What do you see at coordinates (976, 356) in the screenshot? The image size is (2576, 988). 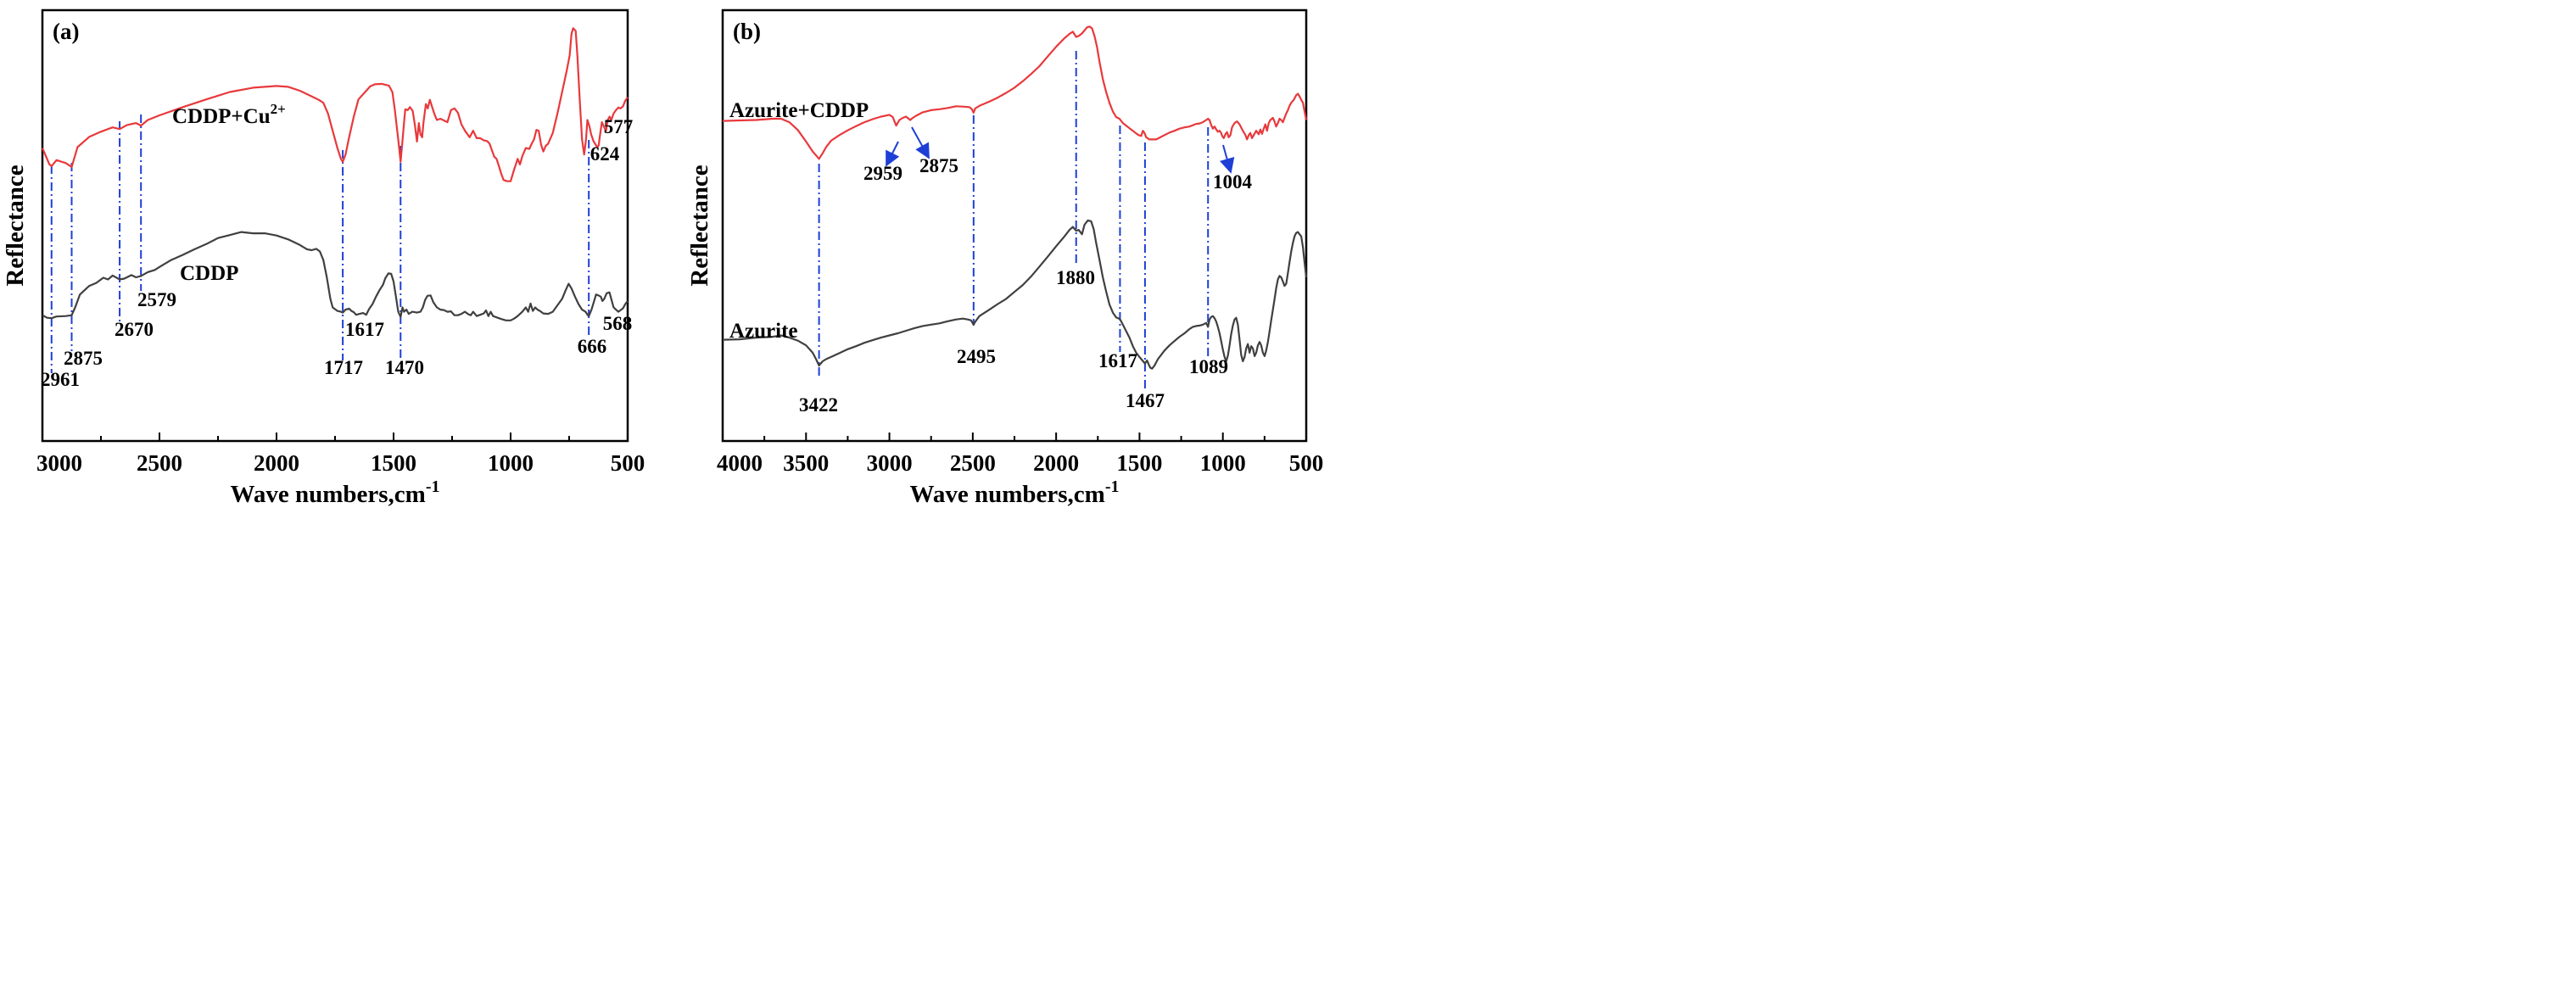 I see `annotation-label: 2495` at bounding box center [976, 356].